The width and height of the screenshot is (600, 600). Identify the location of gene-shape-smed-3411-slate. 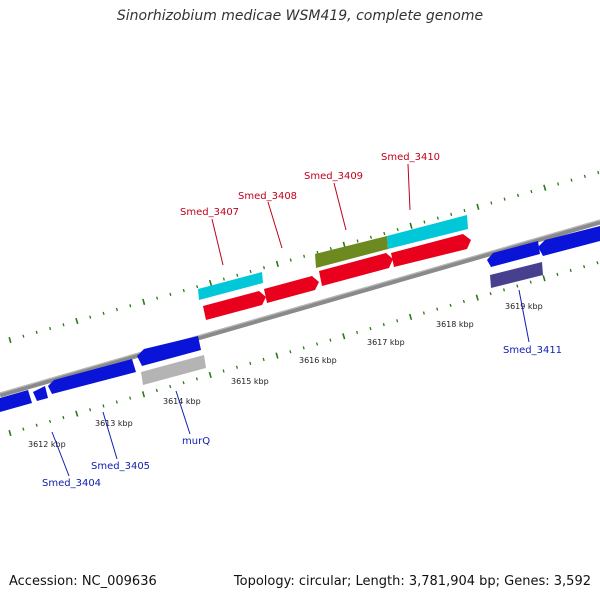
(516, 275).